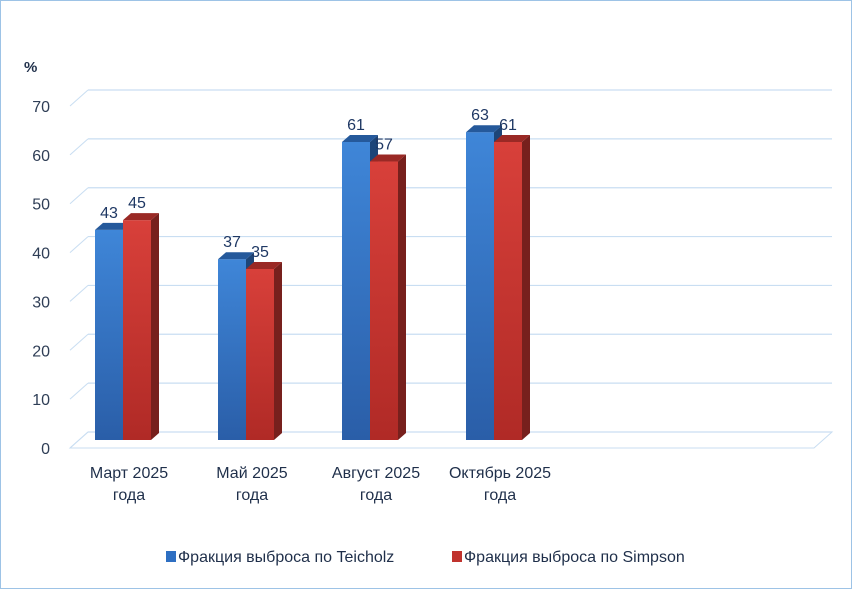  Describe the element at coordinates (41, 254) in the screenshot. I see `y-tick-label: 40` at that location.